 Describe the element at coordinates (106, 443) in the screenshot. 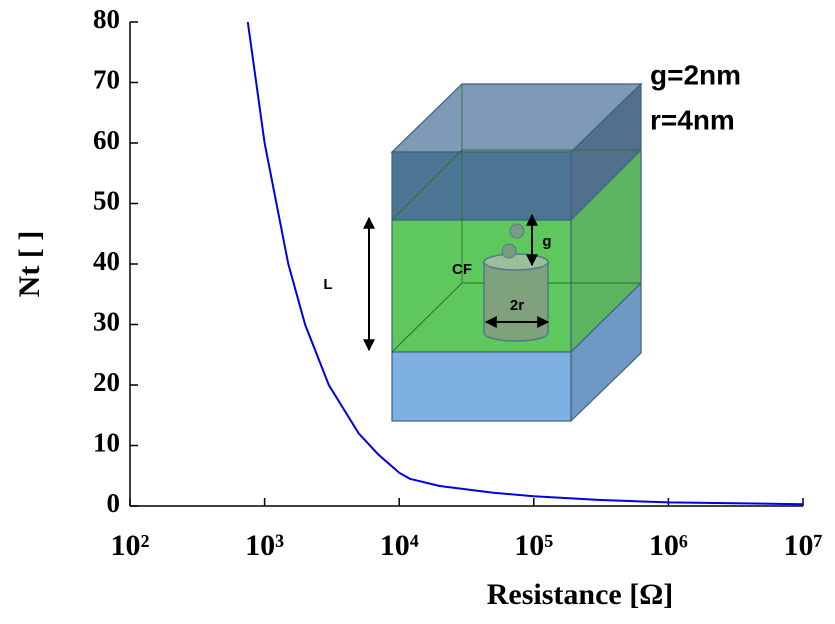

I see `y-tick-label: 10` at that location.